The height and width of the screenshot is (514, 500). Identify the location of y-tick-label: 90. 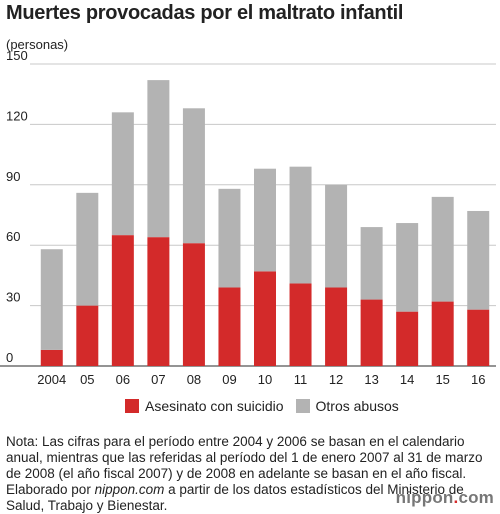
(13, 176).